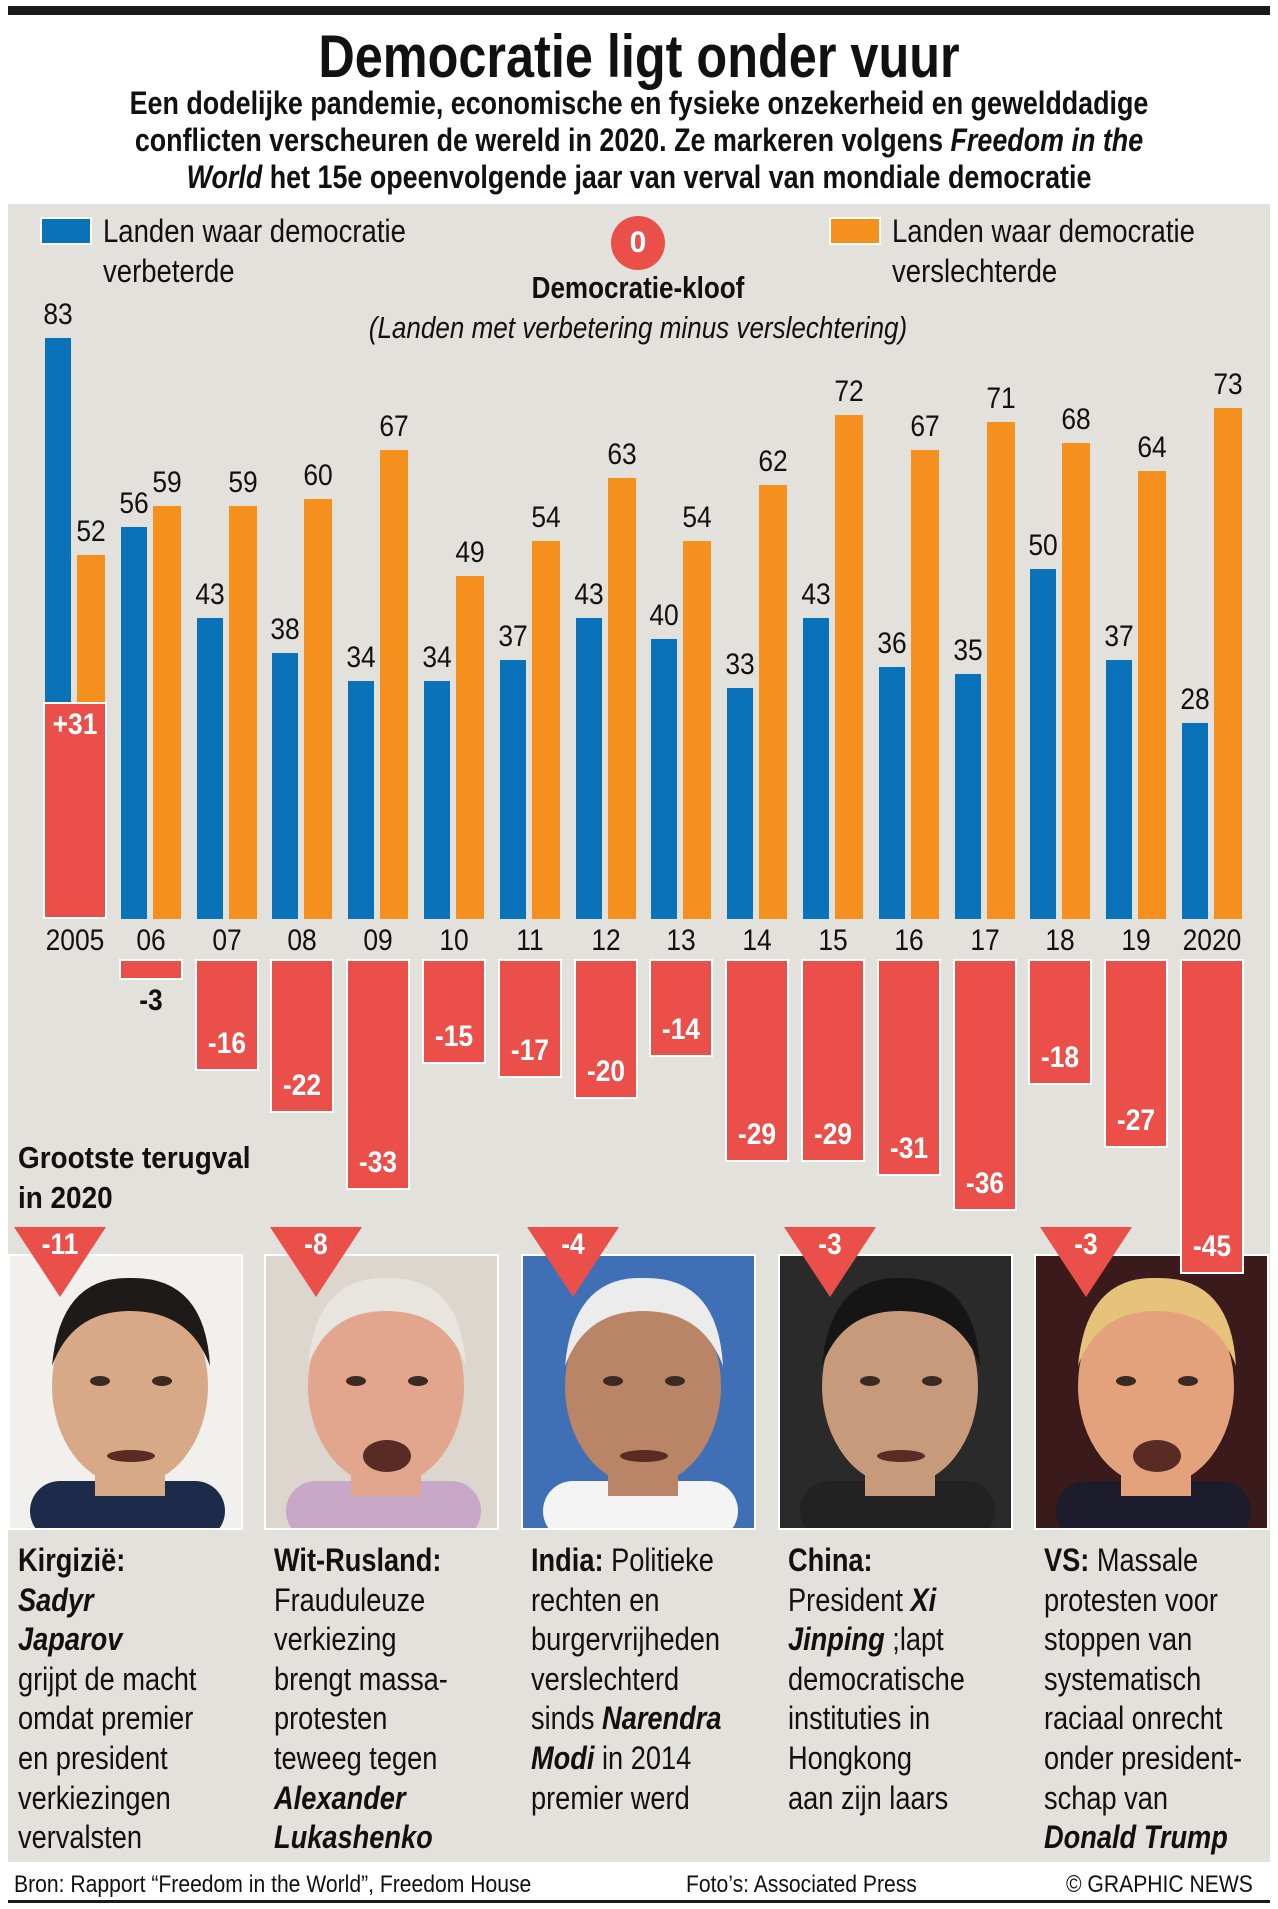  Describe the element at coordinates (1212, 940) in the screenshot. I see `year-label: 2020` at that location.